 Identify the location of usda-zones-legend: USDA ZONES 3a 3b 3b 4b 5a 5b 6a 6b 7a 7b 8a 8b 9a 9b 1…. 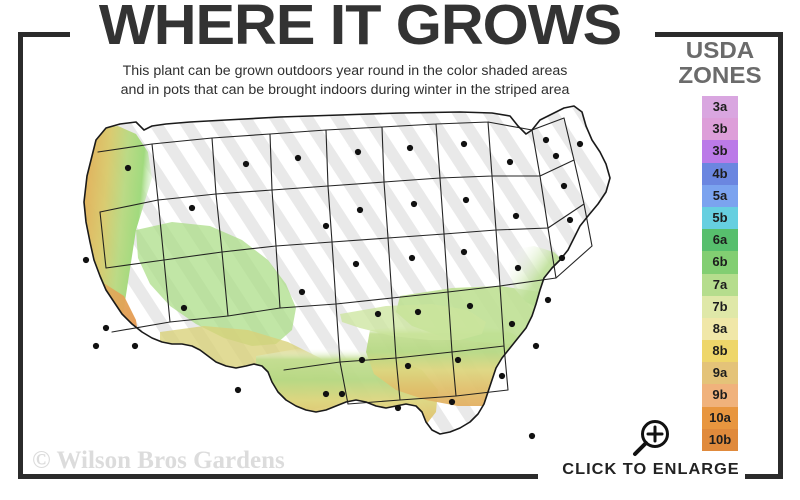
(720, 244).